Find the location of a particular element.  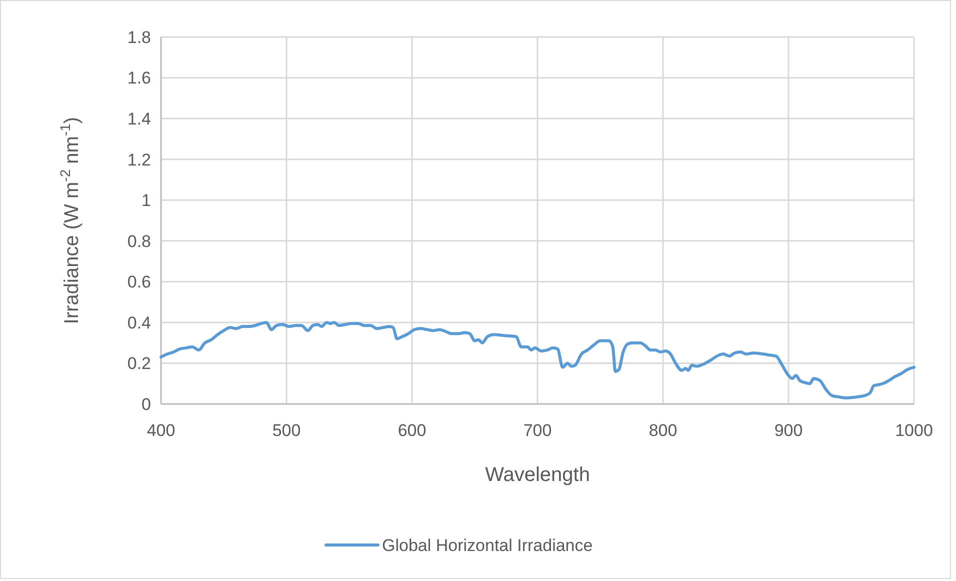

x-tick-label: 1000 is located at coordinates (914, 430).